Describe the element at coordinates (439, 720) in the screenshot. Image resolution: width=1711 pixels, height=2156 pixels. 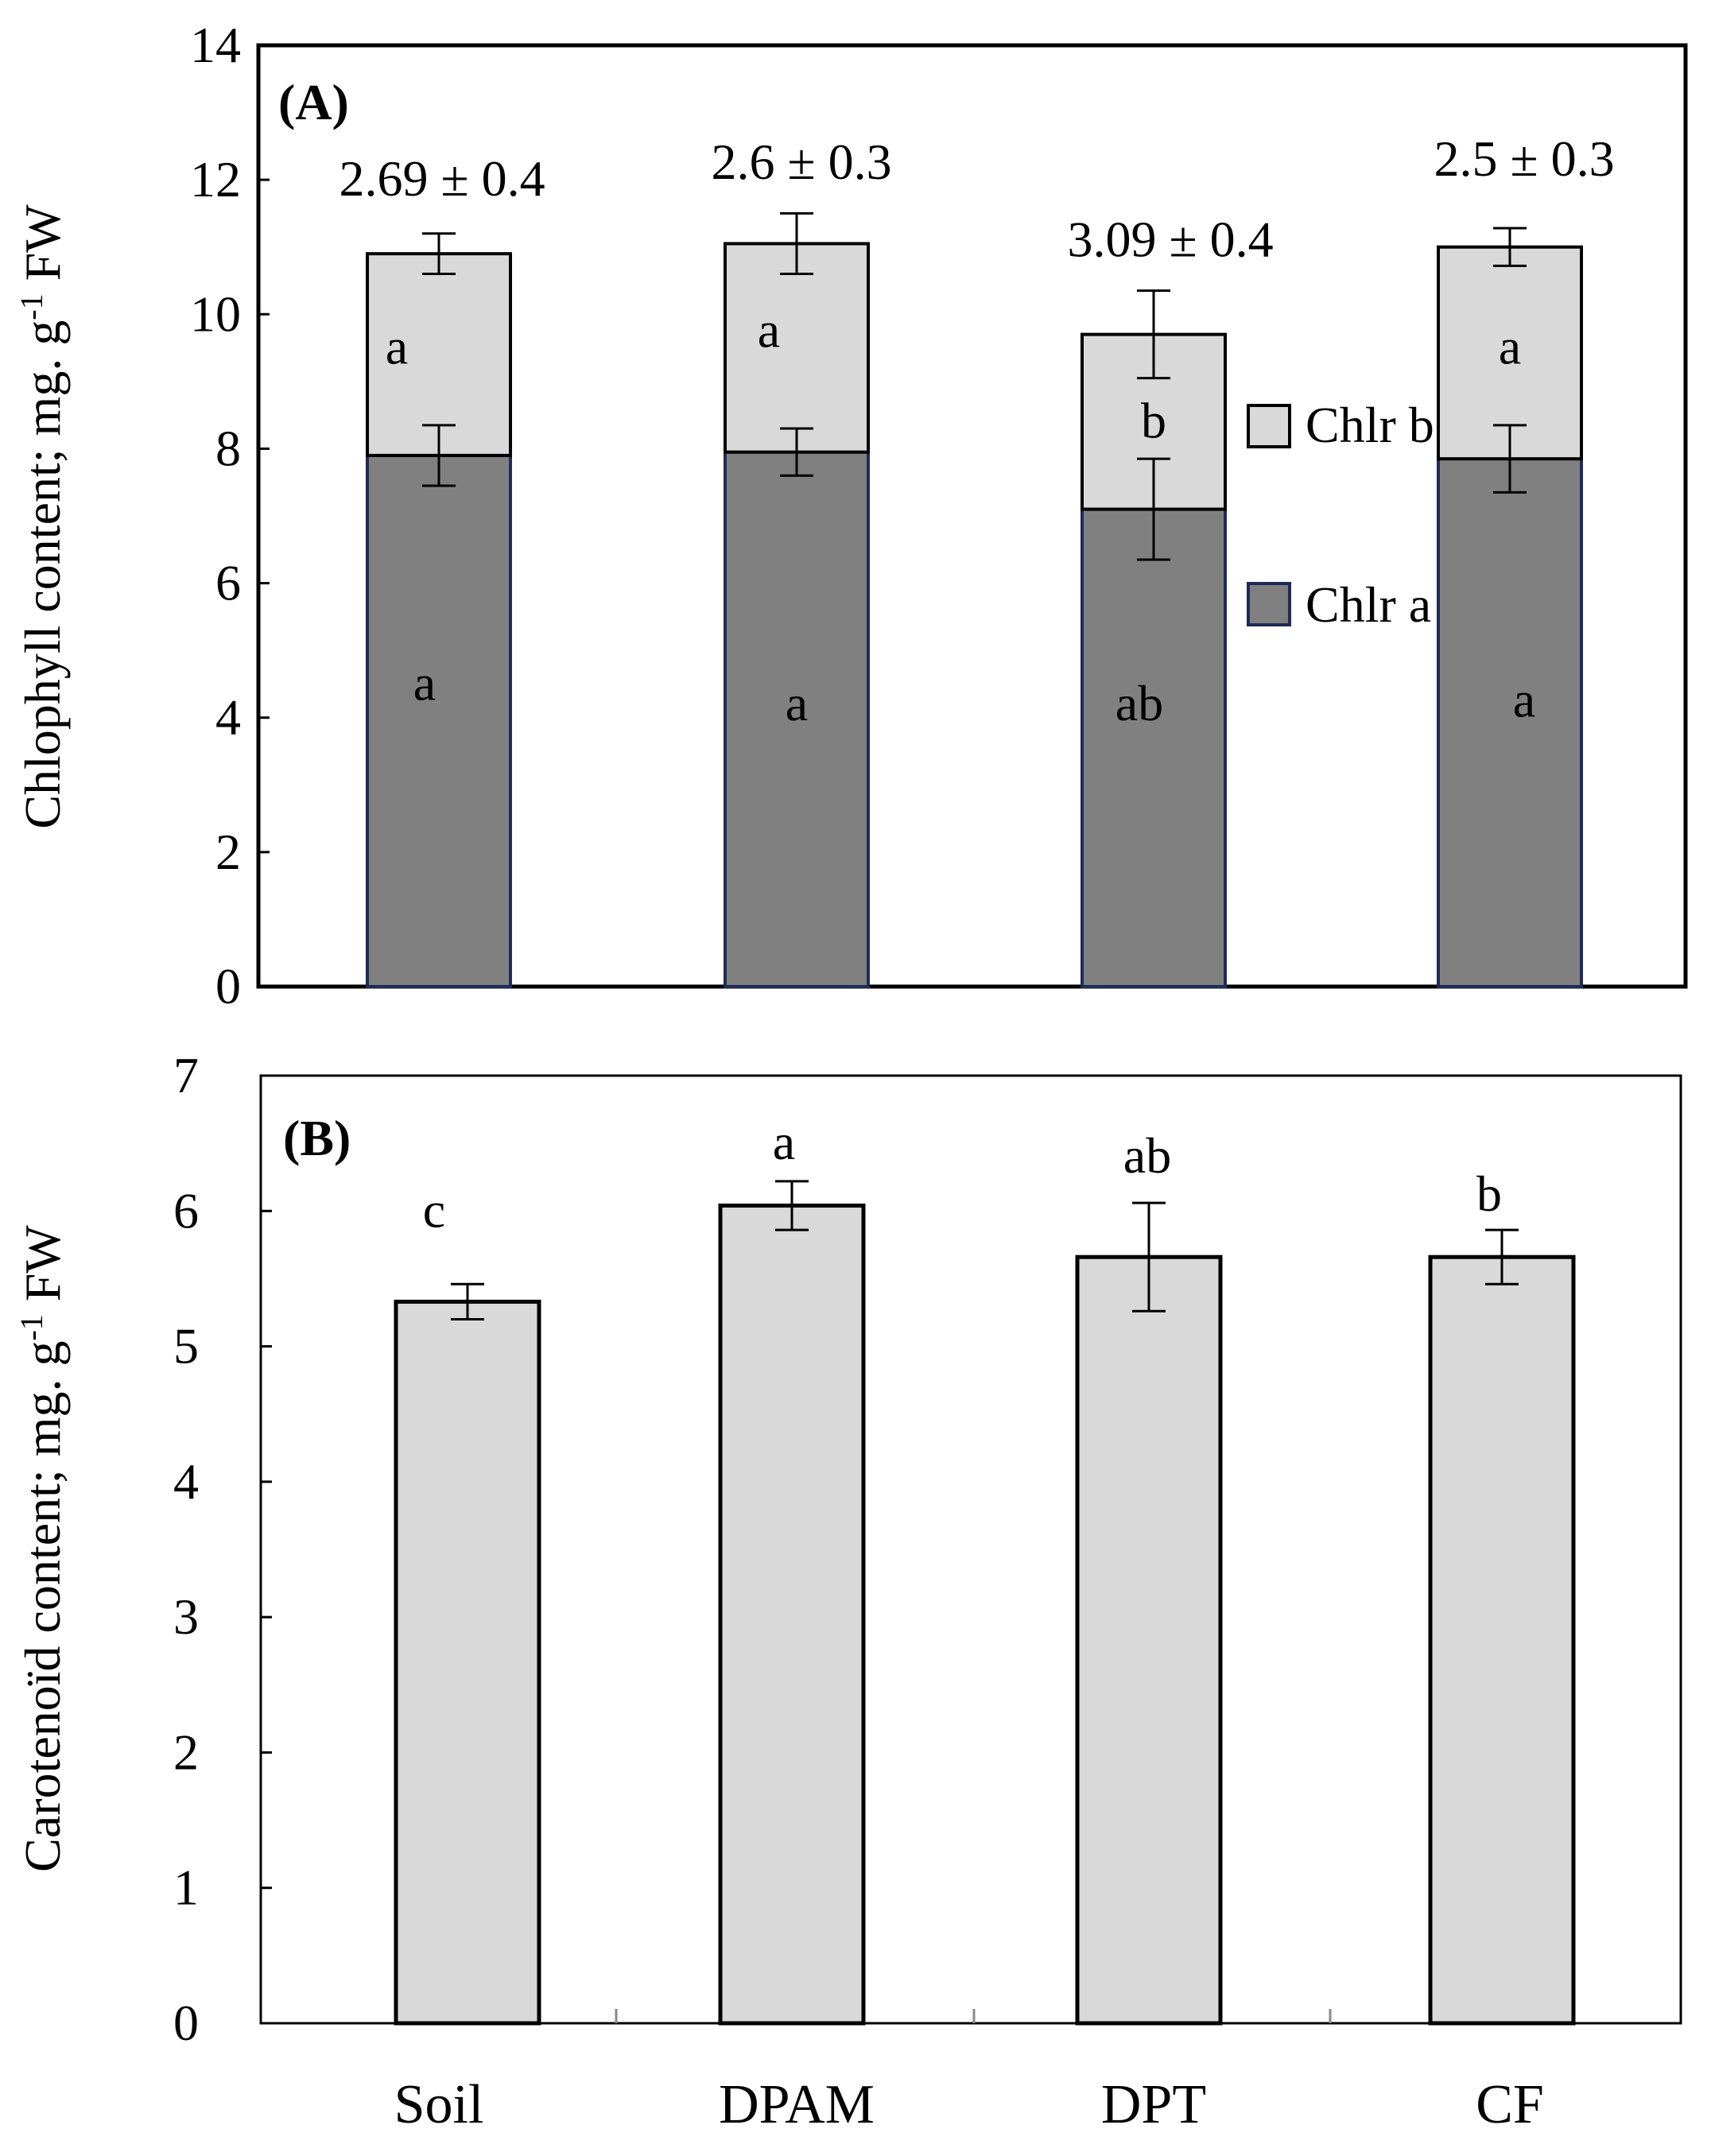
I see `bar-chlr-a-soil` at that location.